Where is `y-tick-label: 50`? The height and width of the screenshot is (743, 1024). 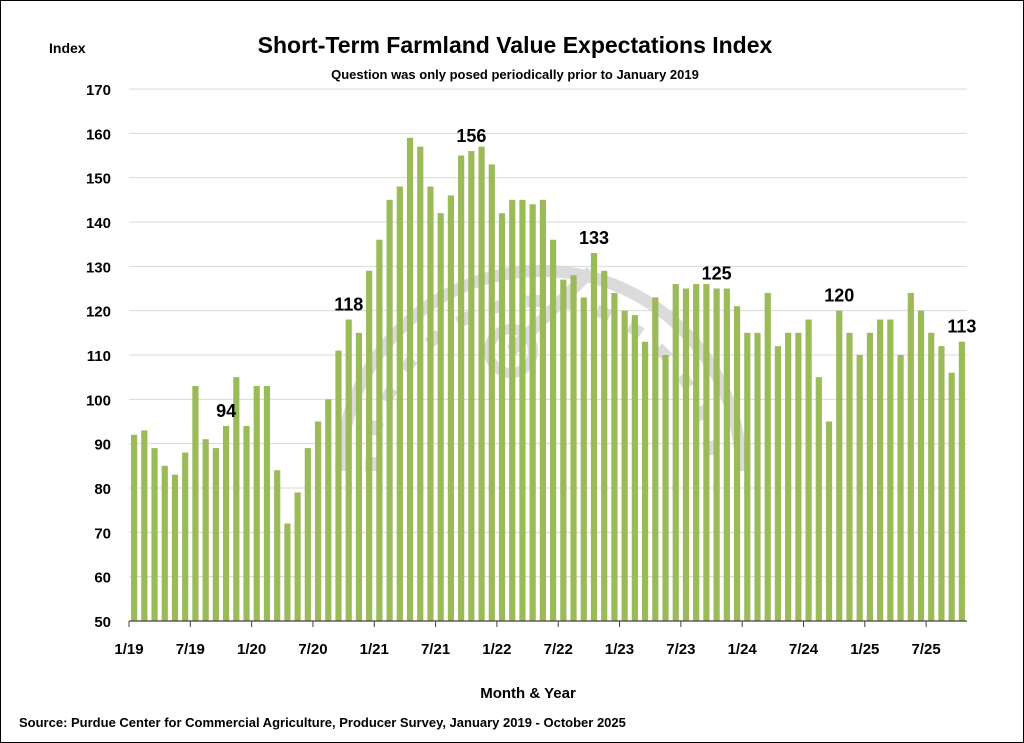 y-tick-label: 50 is located at coordinates (102, 622).